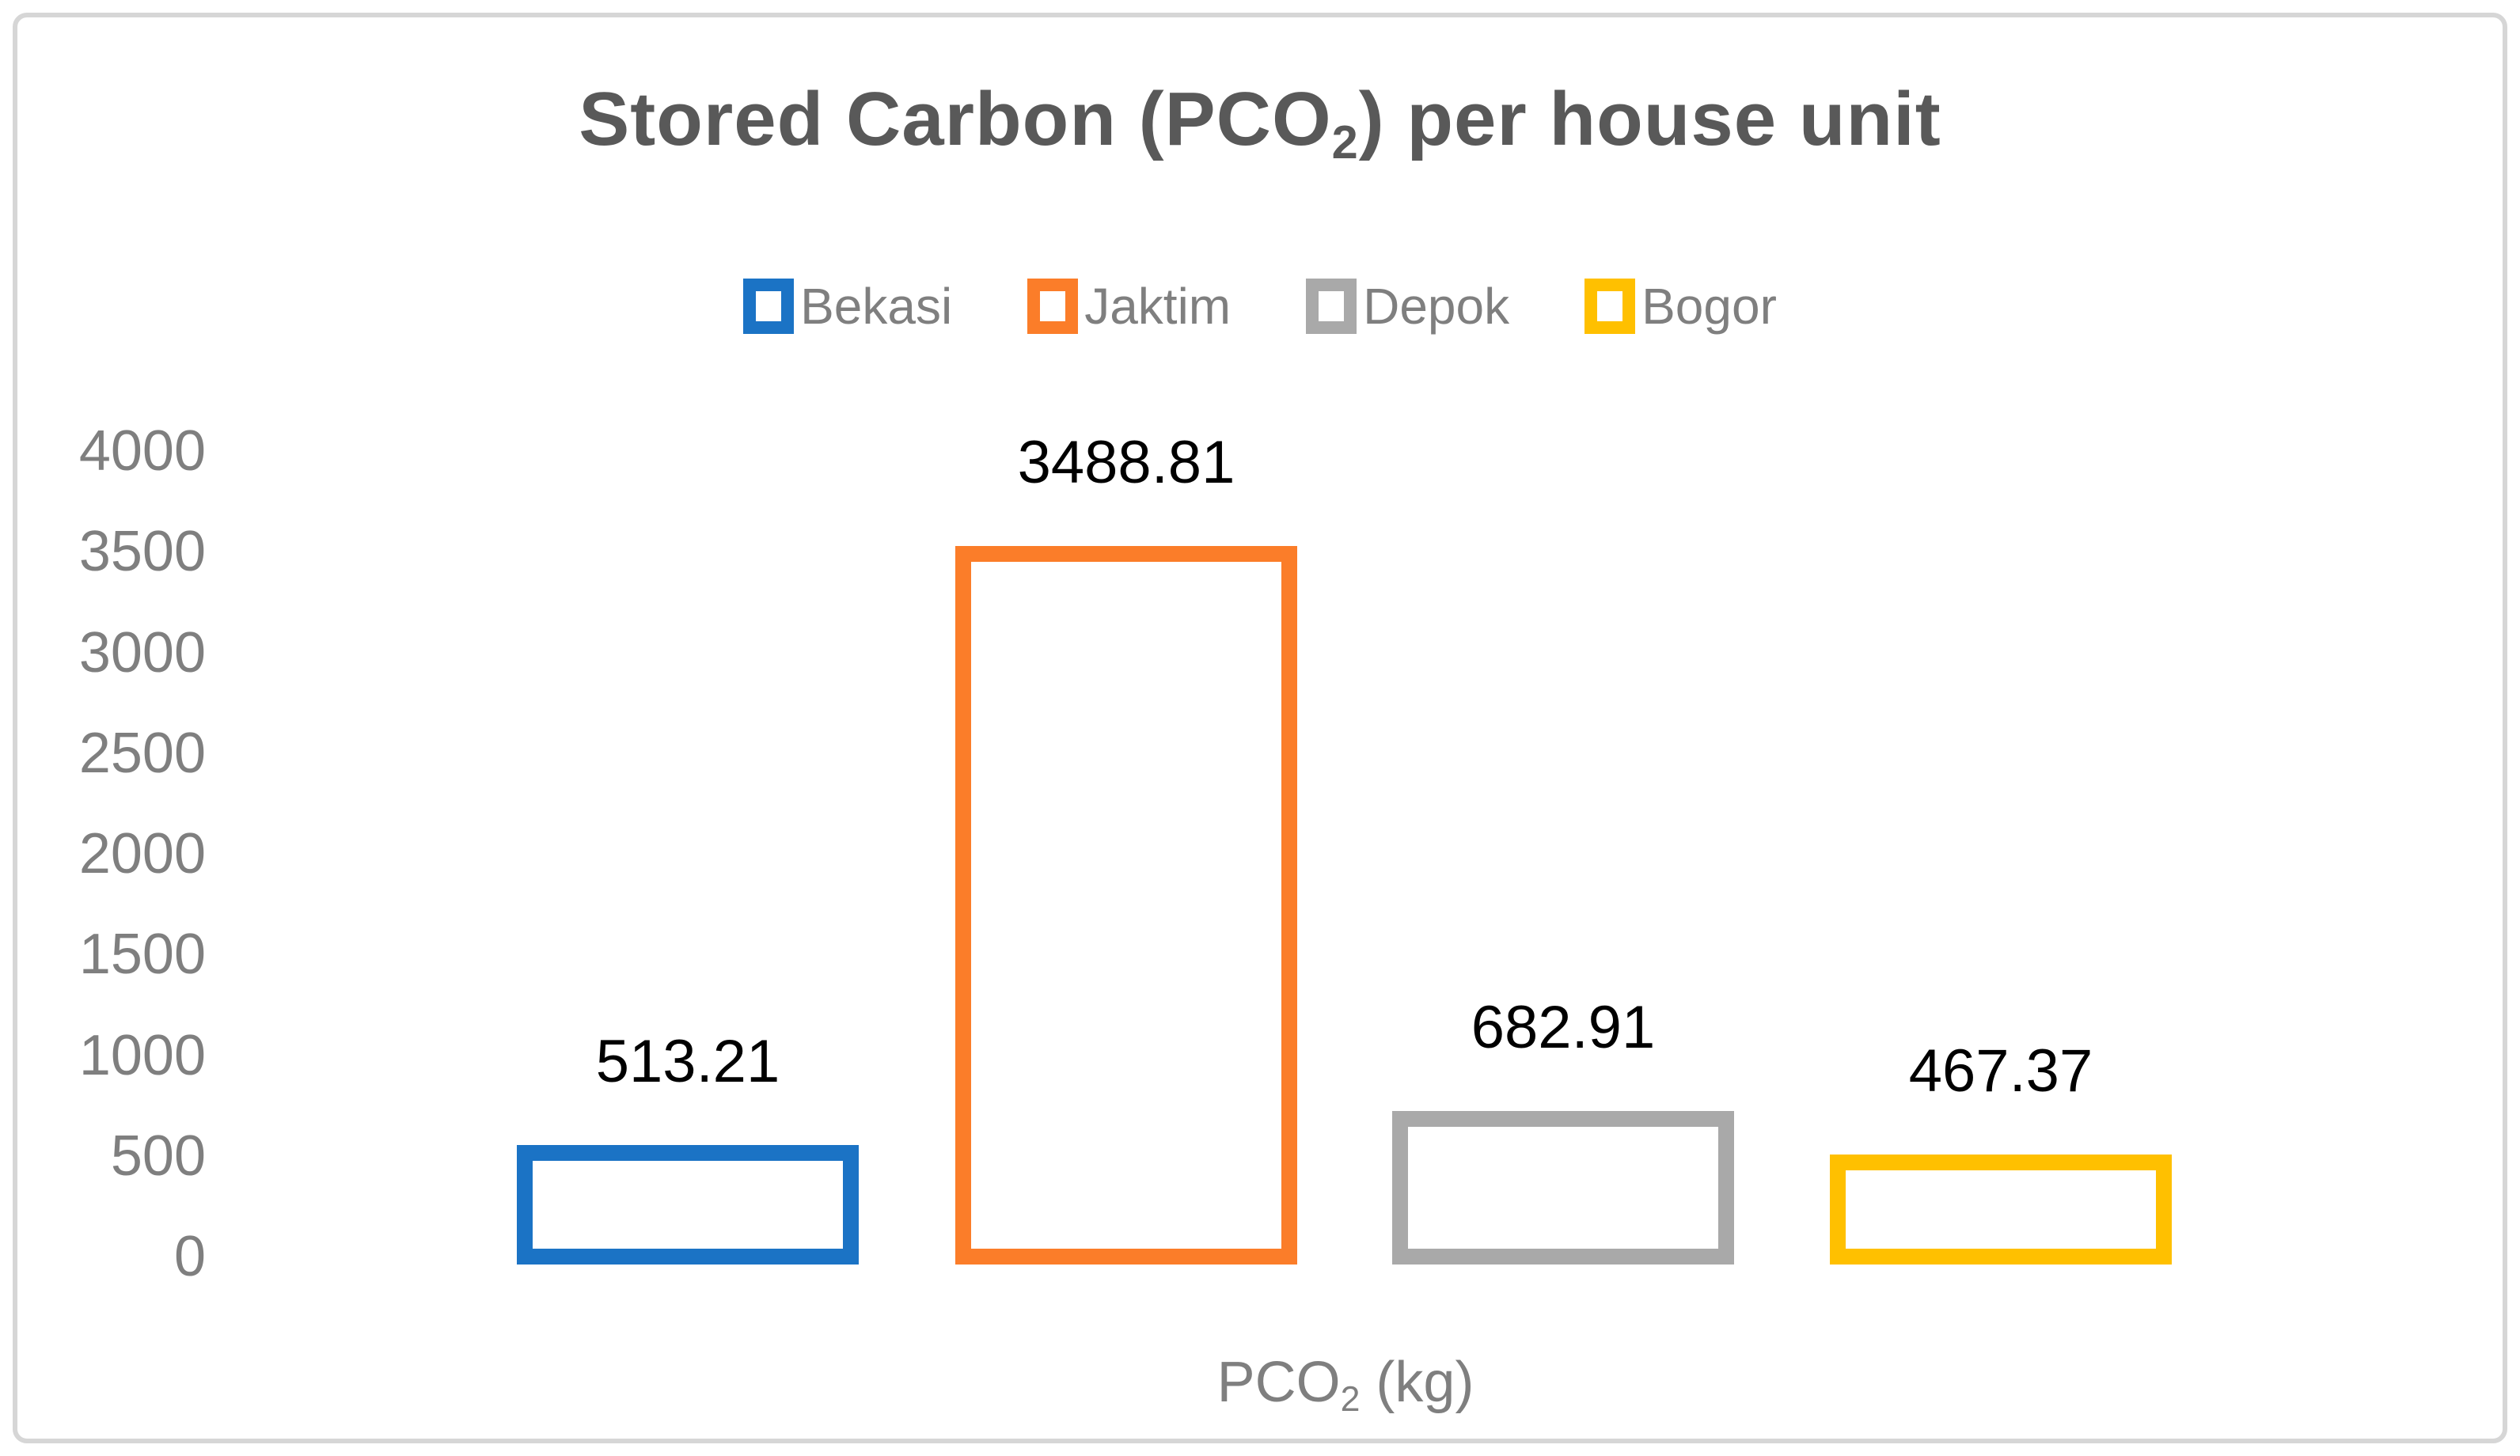 The image size is (2520, 1456). I want to click on legend-item-bogor: Bogor, so click(1680, 306).